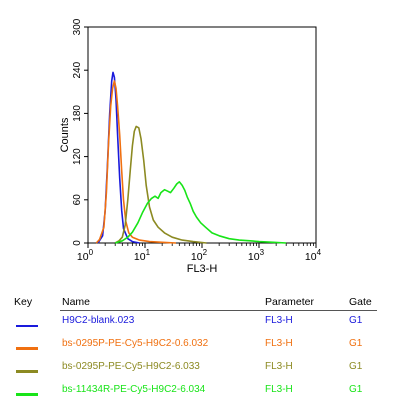  Describe the element at coordinates (199, 255) in the screenshot. I see `x-tick-label: 10²` at that location.